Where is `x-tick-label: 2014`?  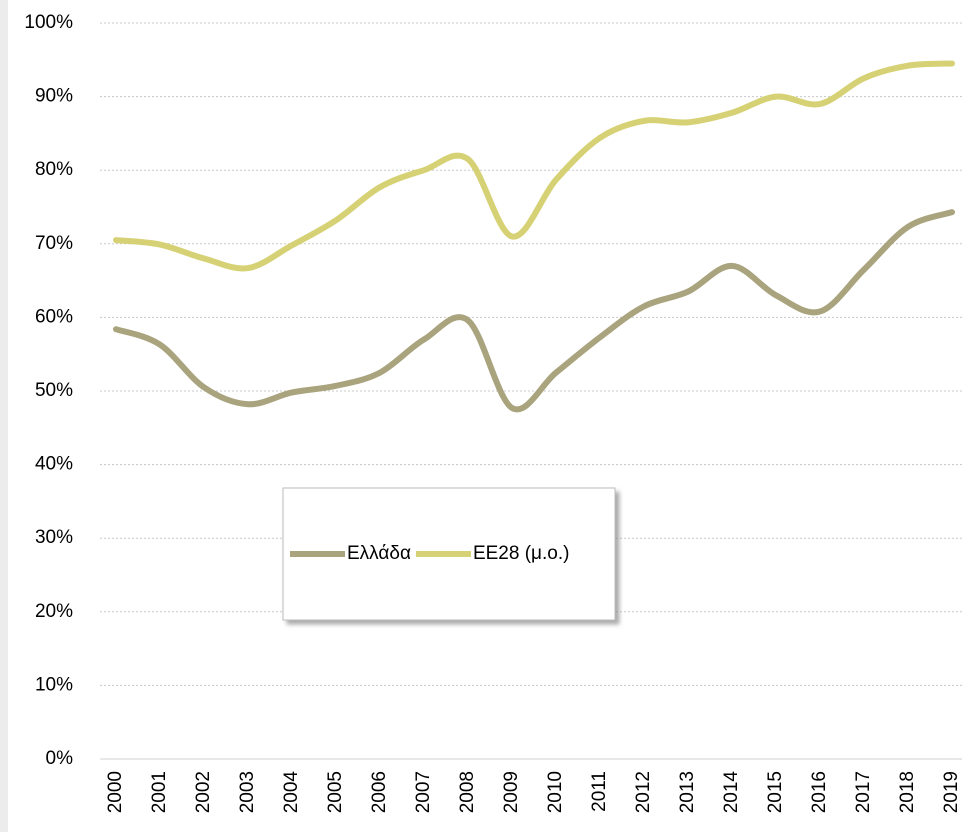 x-tick-label: 2014 is located at coordinates (731, 792).